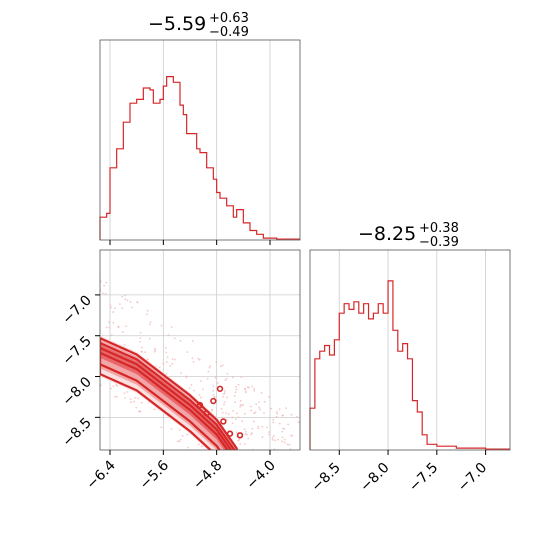 The width and height of the screenshot is (550, 550). Describe the element at coordinates (410, 350) in the screenshot. I see `panel-frame` at that location.